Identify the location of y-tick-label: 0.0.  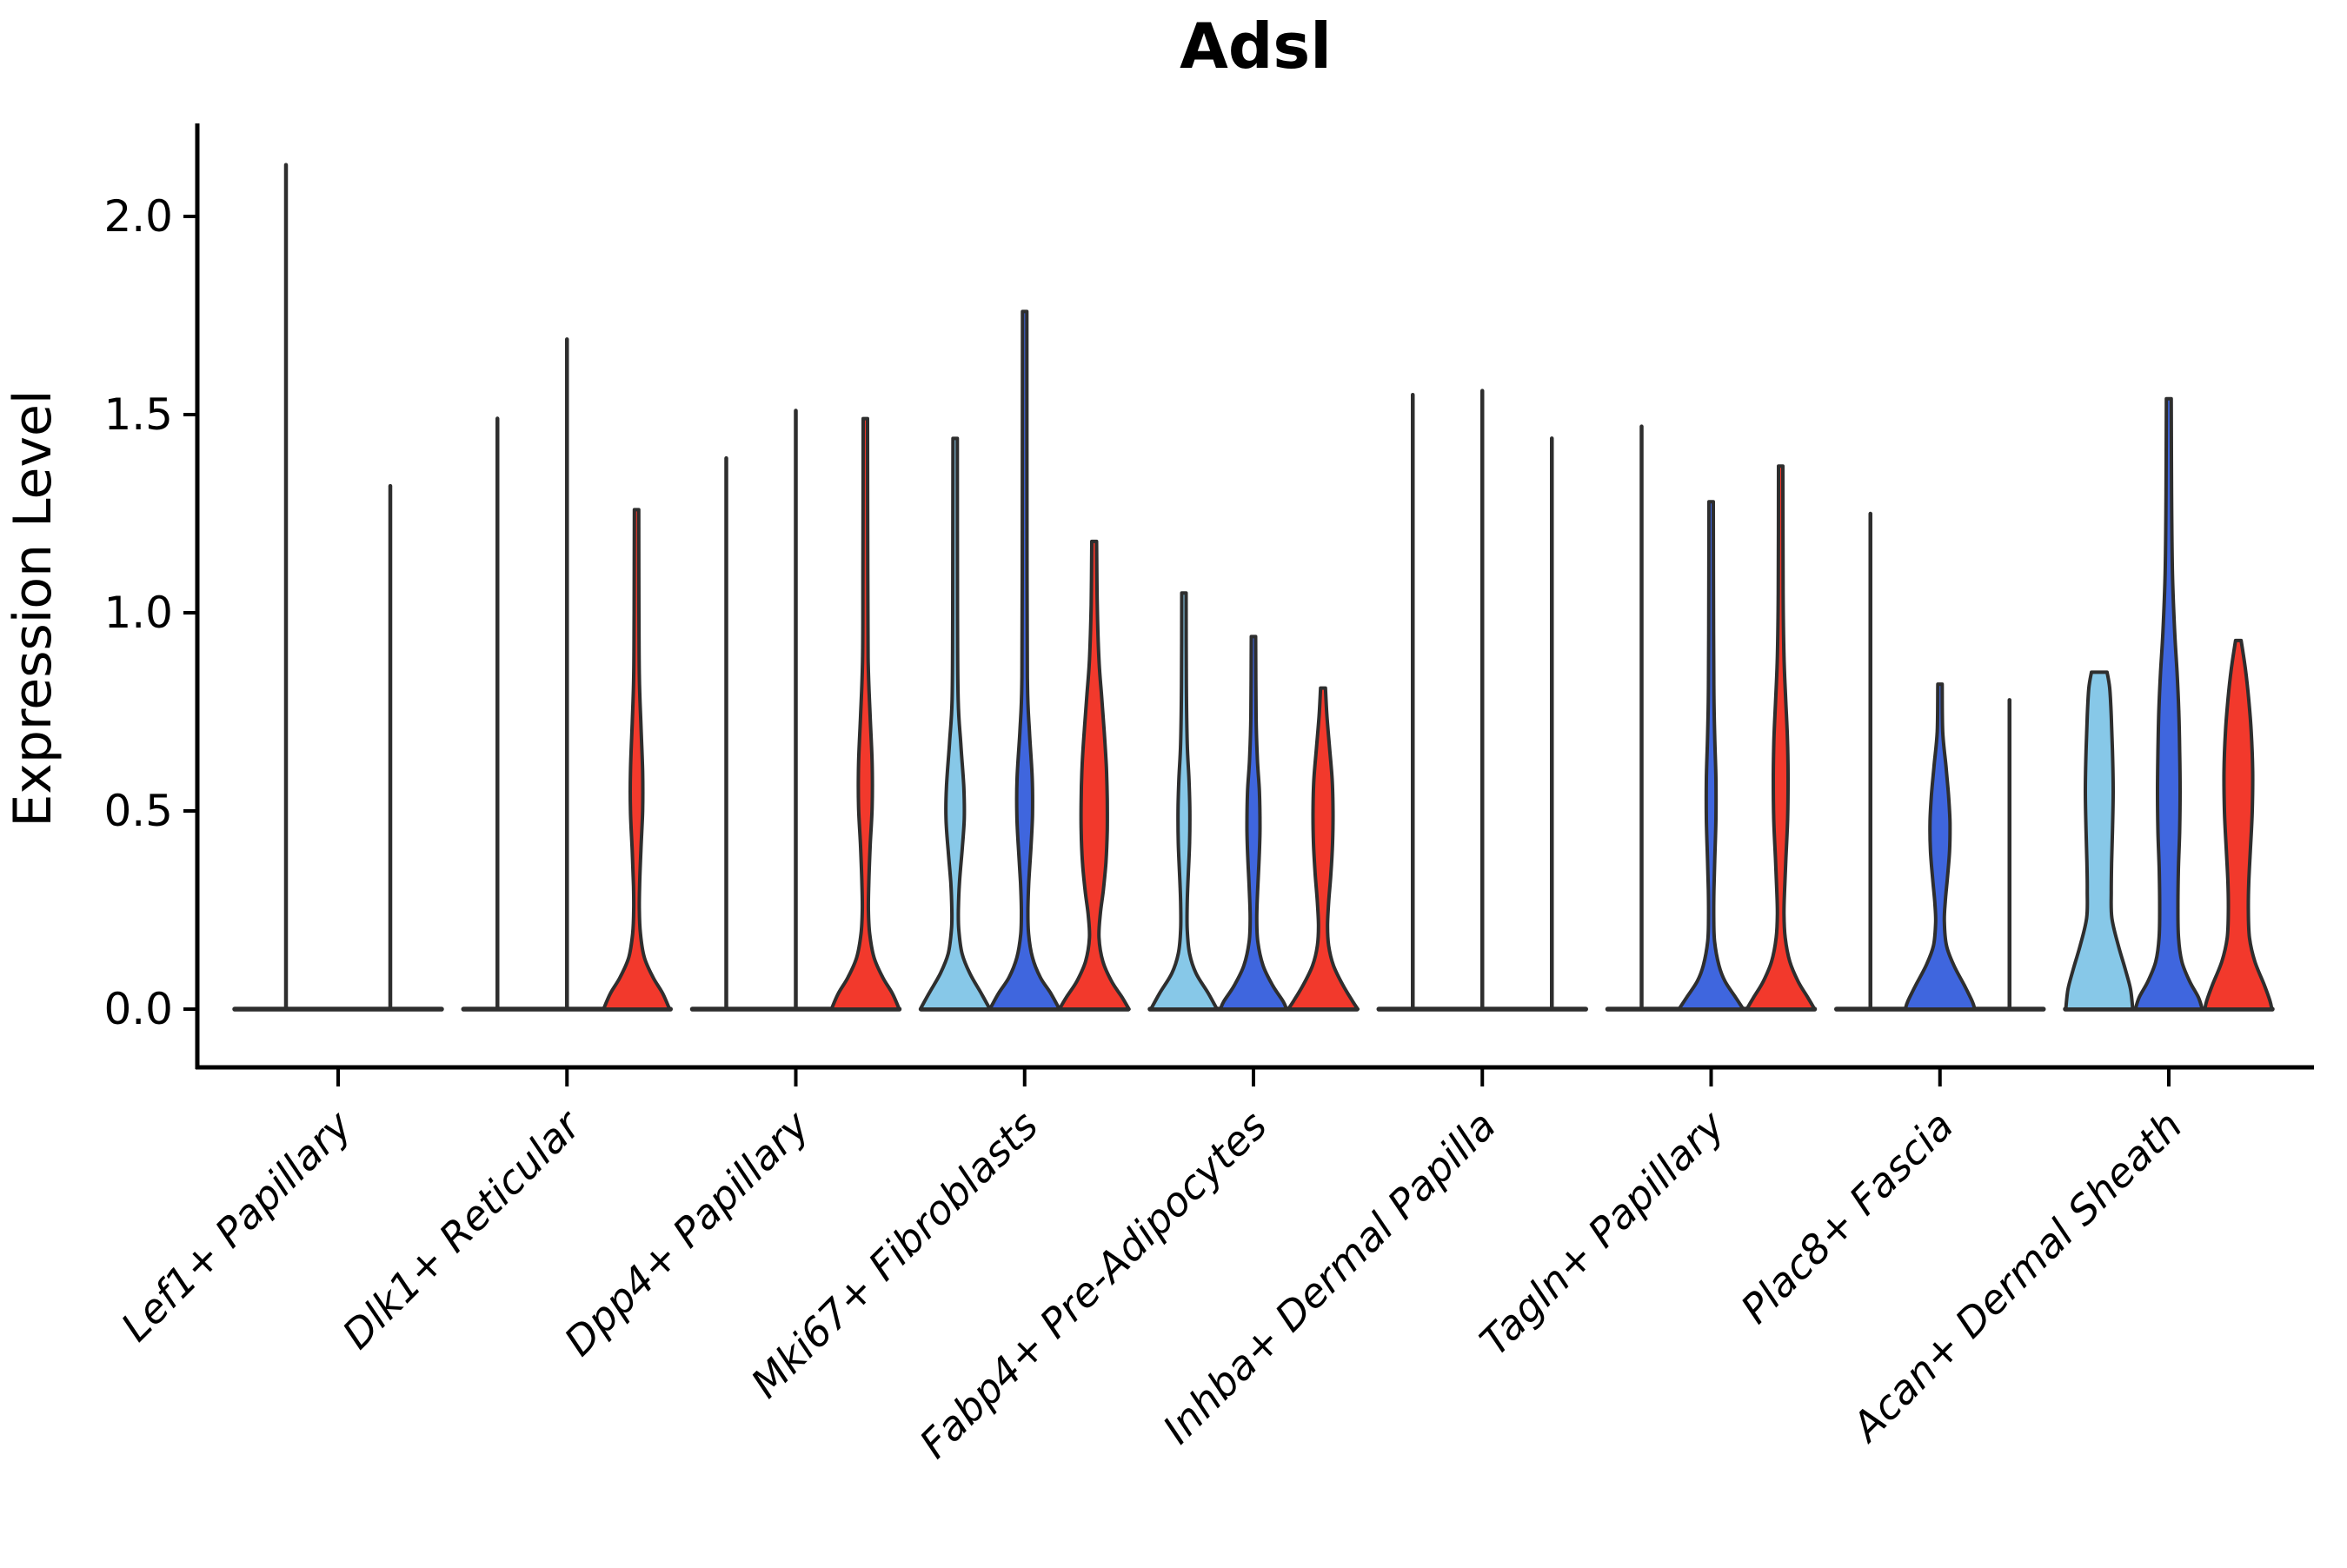
(138, 1009).